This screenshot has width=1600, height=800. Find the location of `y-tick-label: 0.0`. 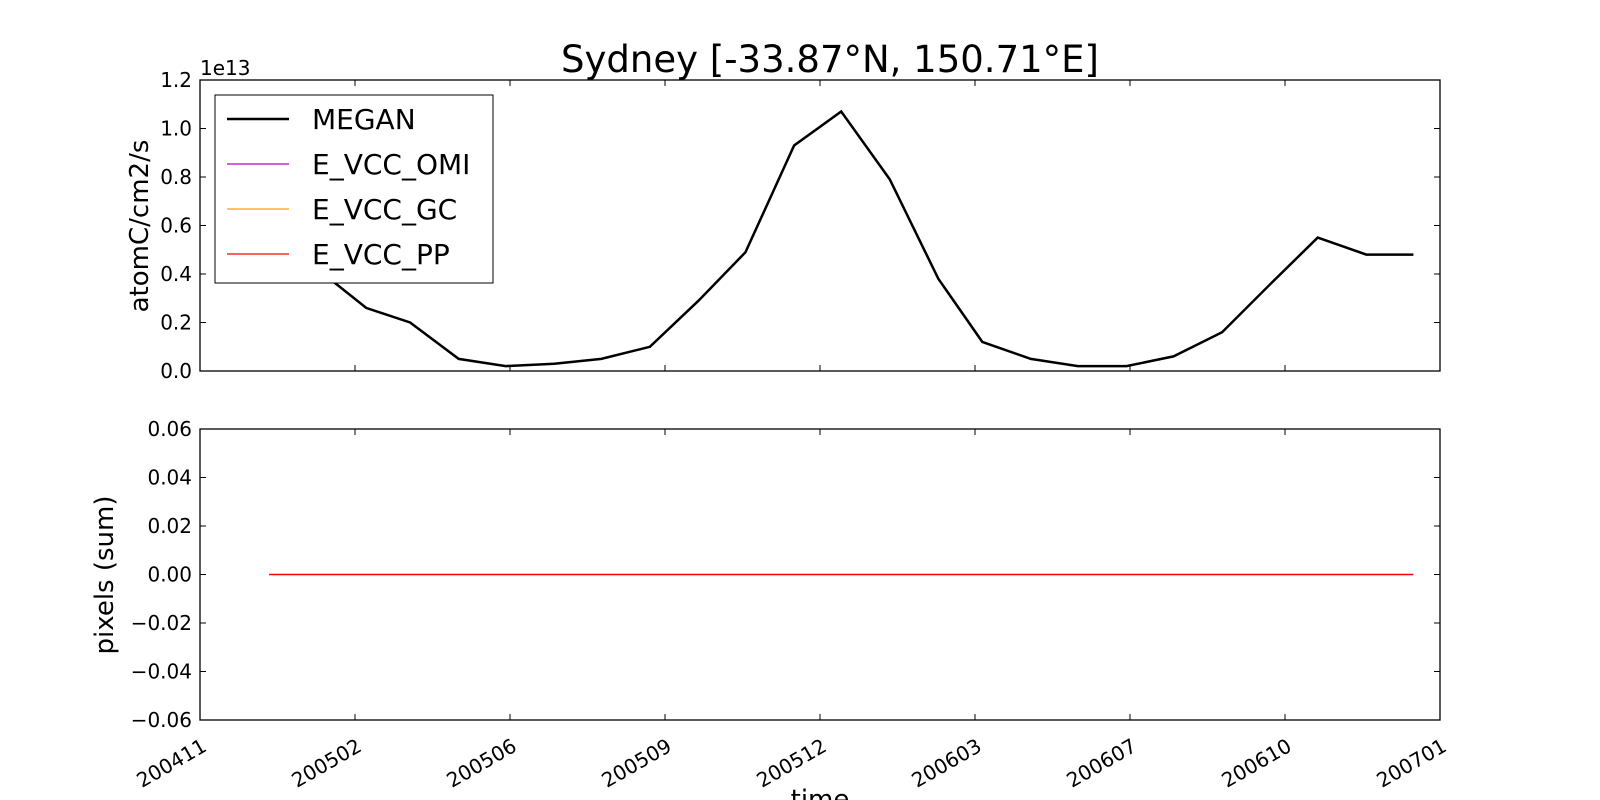

y-tick-label: 0.0 is located at coordinates (176, 371).